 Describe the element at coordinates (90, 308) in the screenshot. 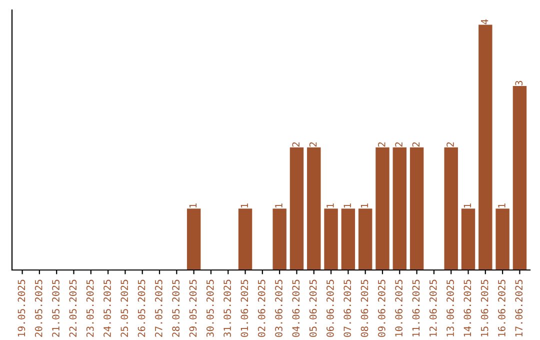

I see `x-tick-label: 23.05.2025` at that location.